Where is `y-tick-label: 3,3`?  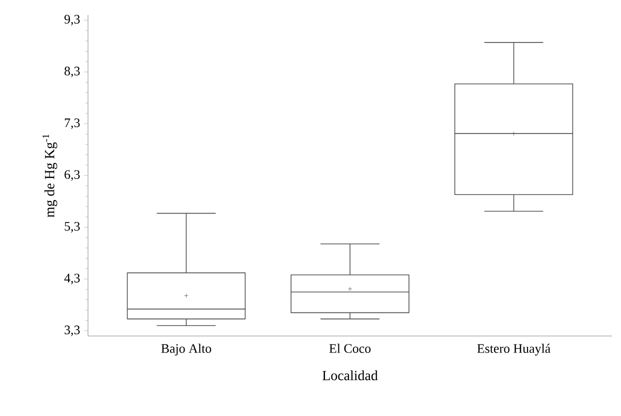 y-tick-label: 3,3 is located at coordinates (72, 331).